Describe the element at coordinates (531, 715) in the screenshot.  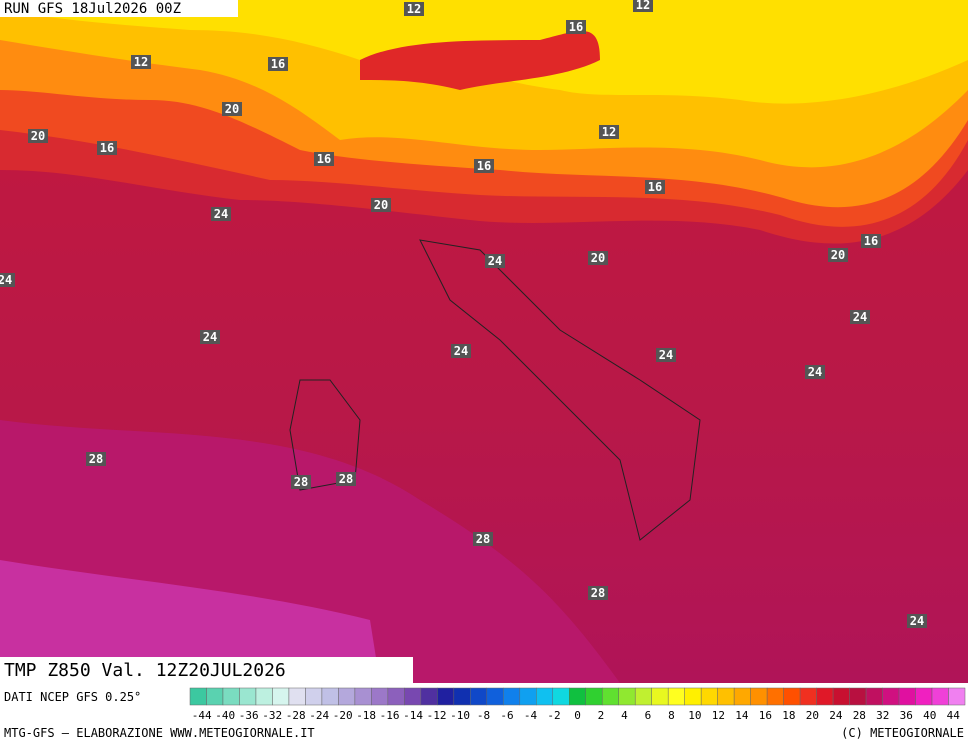
I see `colorbar-label: -4` at that location.